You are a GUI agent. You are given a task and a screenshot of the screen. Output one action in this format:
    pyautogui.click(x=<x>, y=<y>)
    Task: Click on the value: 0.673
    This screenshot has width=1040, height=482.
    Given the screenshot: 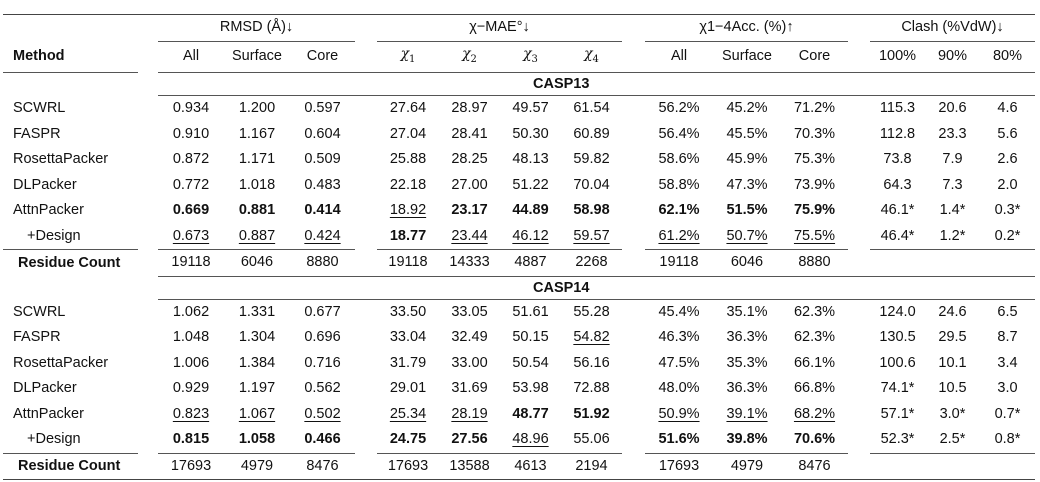 What is the action you would take?
    pyautogui.click(x=191, y=235)
    